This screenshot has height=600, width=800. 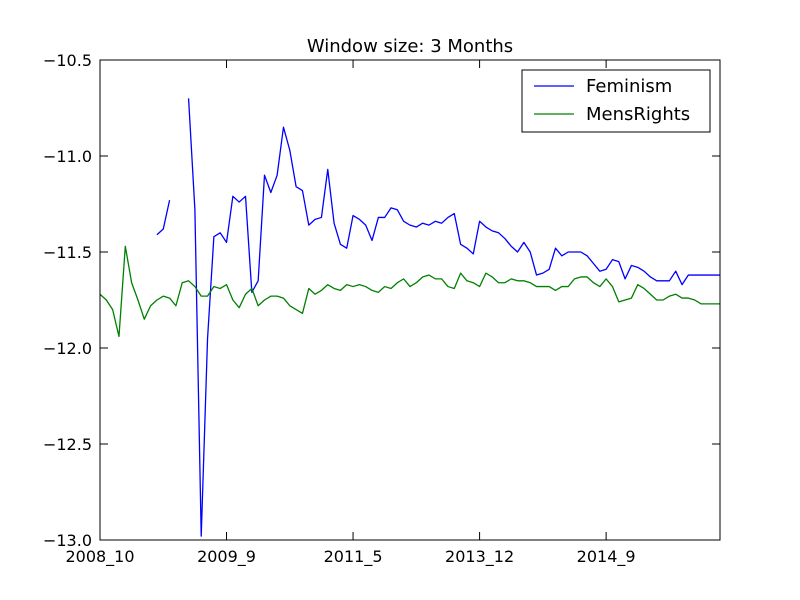 I want to click on y-tick-label: −13.0, so click(x=67, y=540).